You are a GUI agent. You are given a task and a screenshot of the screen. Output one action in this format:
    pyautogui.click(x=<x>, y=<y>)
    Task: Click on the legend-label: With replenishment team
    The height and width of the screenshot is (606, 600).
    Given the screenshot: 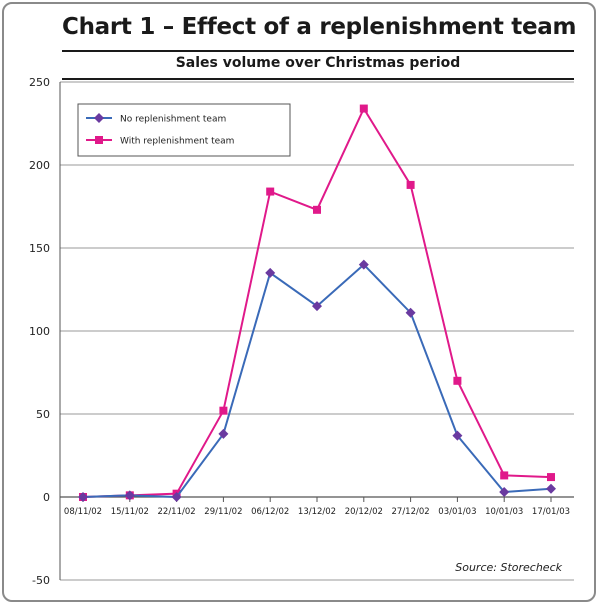 What is the action you would take?
    pyautogui.click(x=177, y=142)
    